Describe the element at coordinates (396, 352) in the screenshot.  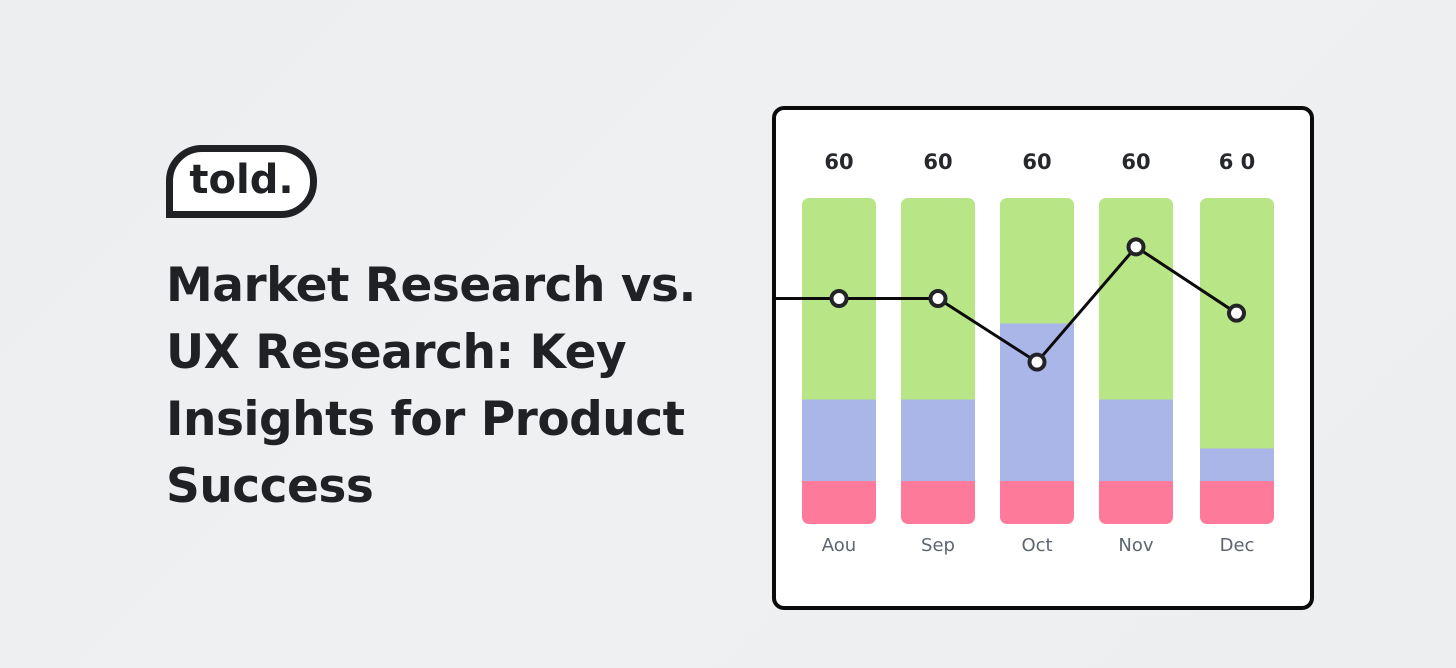
I see `title-line-2: UX Research: Key` at that location.